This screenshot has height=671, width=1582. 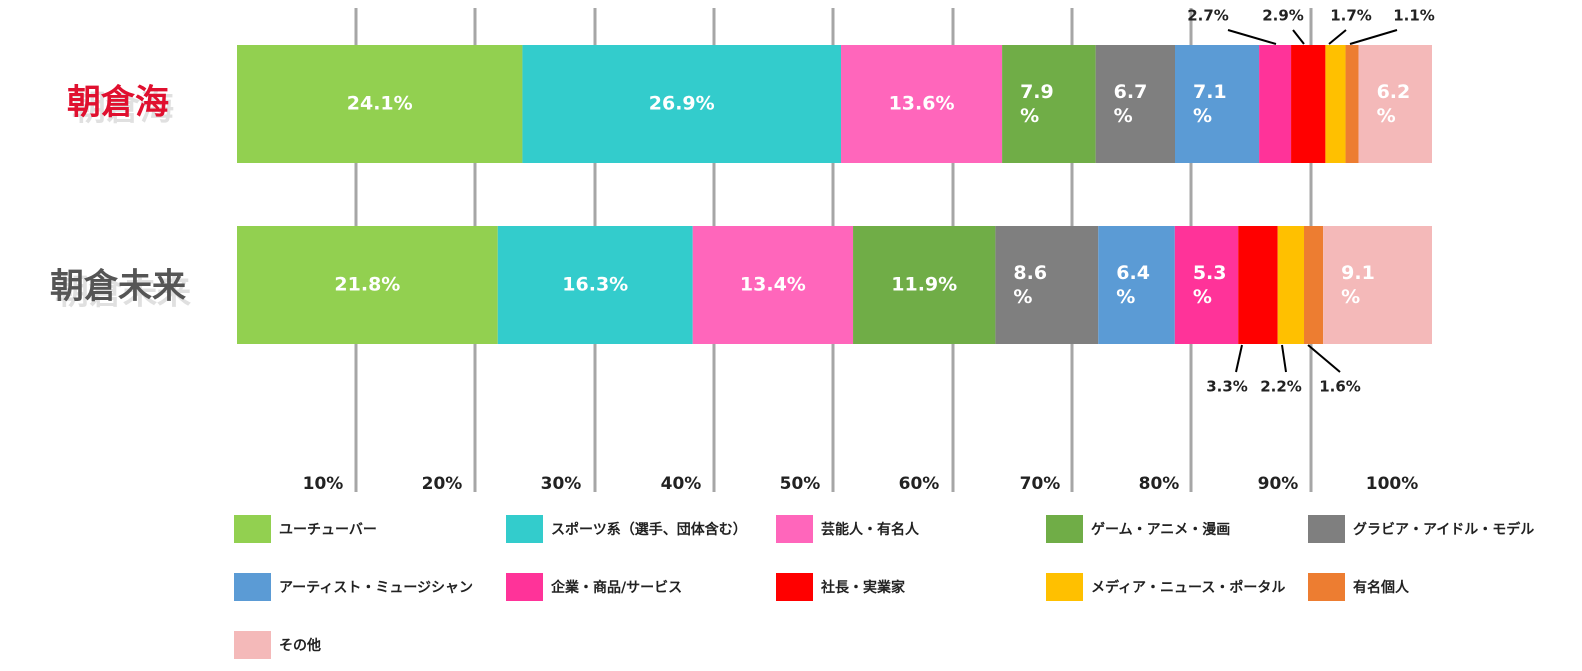 I want to click on legend-item: スポーツ系（選手、団体含む）, so click(x=626, y=529).